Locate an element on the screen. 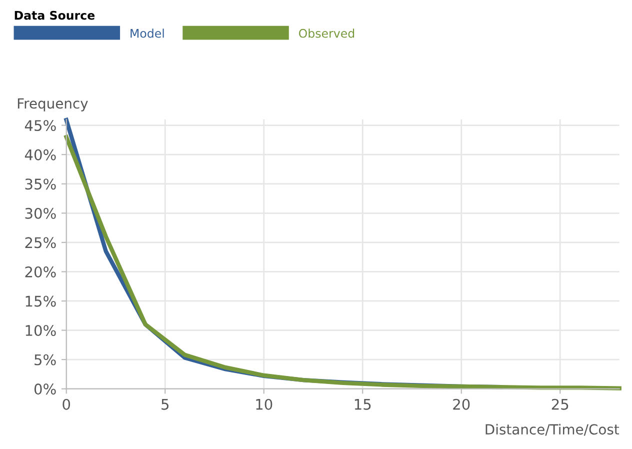 The height and width of the screenshot is (449, 632). y-tick-label: 20% is located at coordinates (40, 272).